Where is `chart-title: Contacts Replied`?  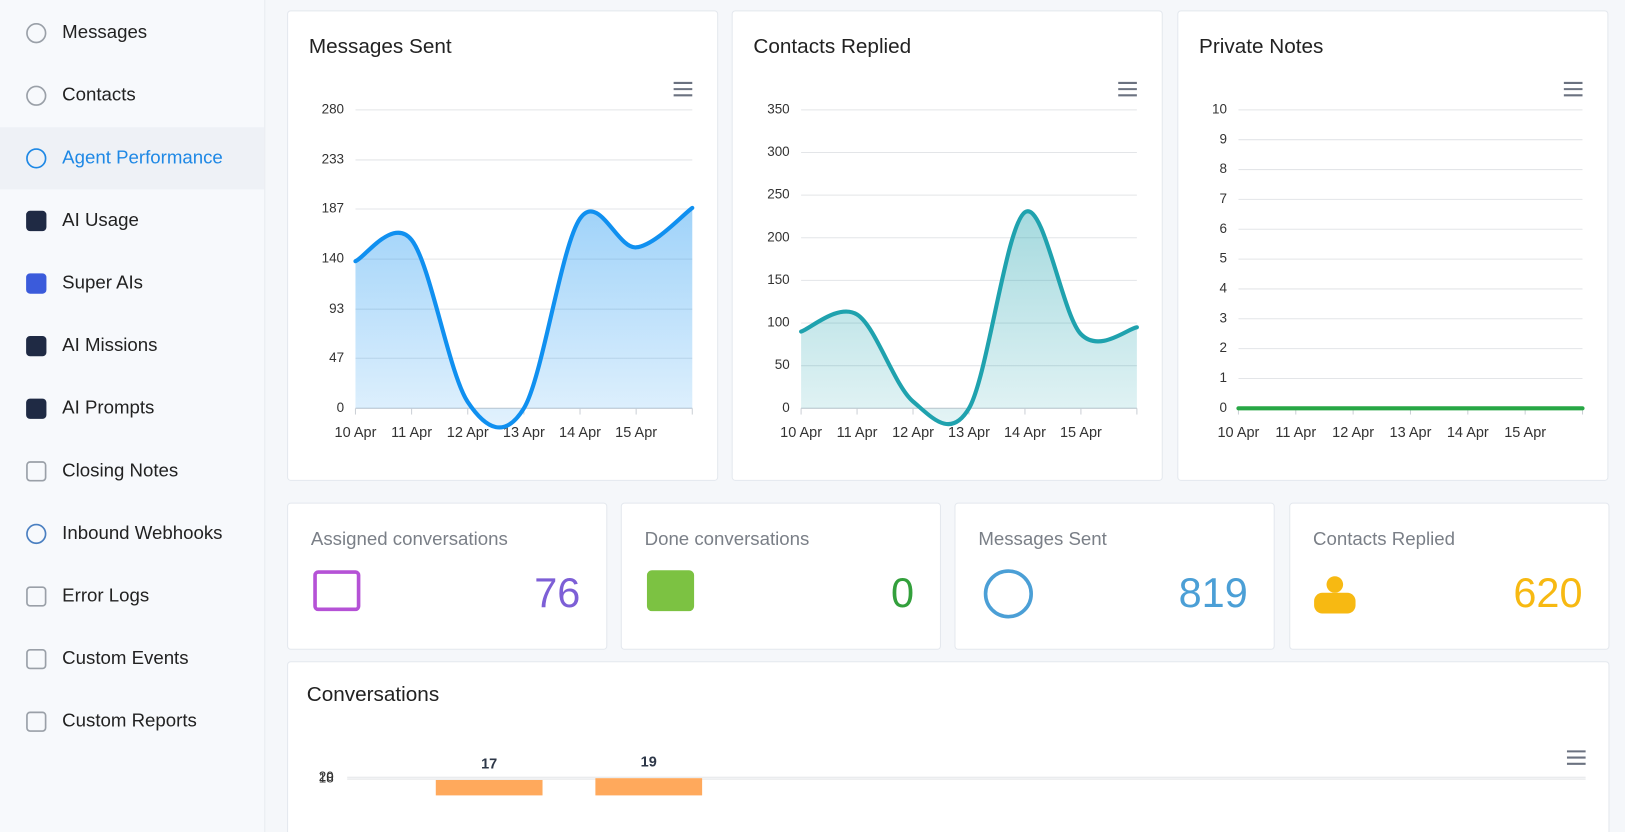
chart-title: Contacts Replied is located at coordinates (832, 46).